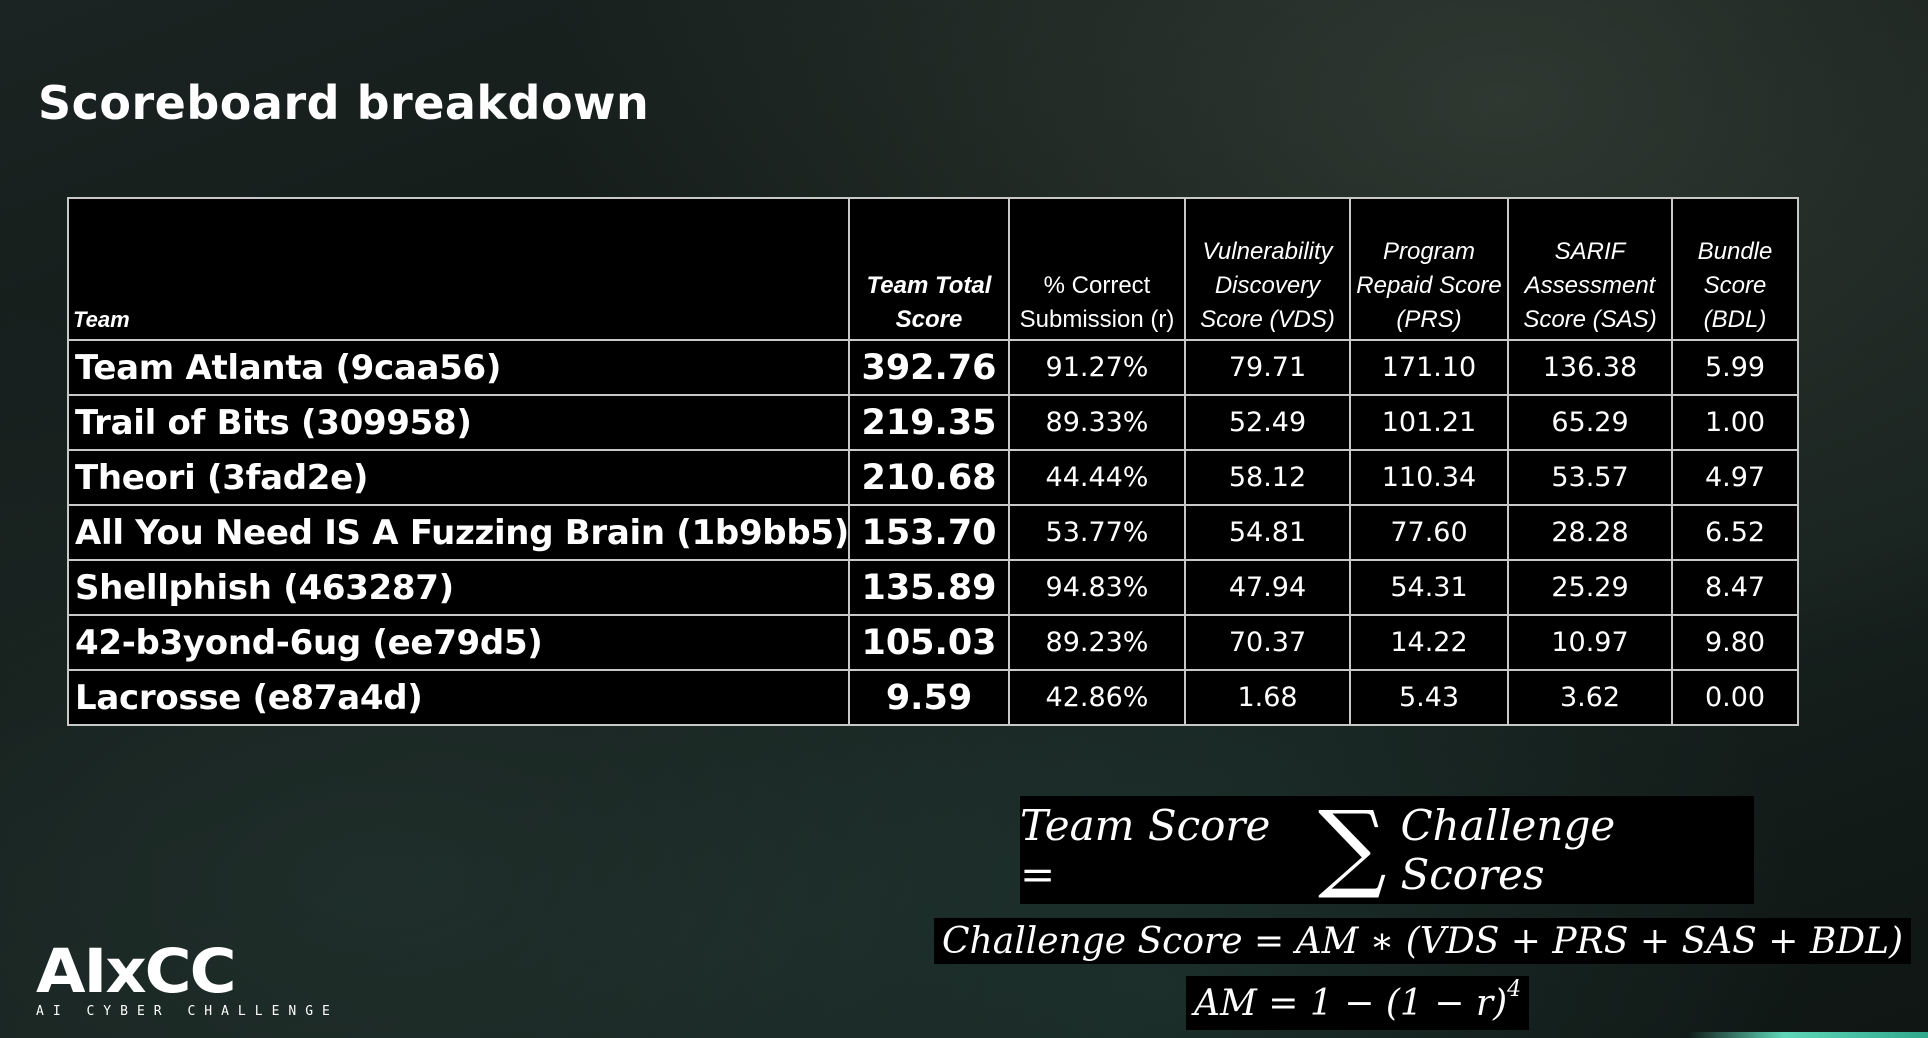 The image size is (1928, 1038). I want to click on cell-vds: 79.71, so click(1267, 367).